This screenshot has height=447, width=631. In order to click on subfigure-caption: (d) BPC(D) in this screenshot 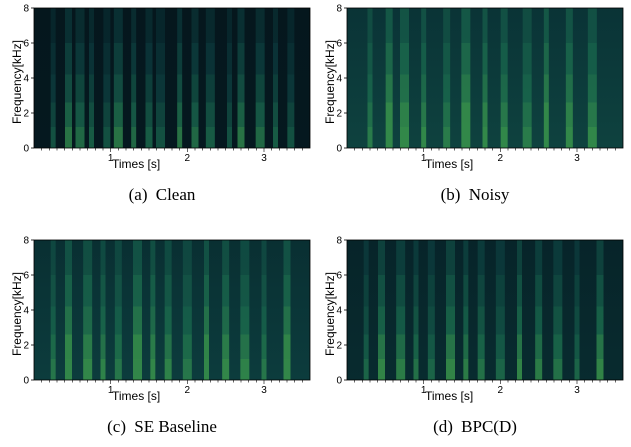, I will do `click(475, 426)`.